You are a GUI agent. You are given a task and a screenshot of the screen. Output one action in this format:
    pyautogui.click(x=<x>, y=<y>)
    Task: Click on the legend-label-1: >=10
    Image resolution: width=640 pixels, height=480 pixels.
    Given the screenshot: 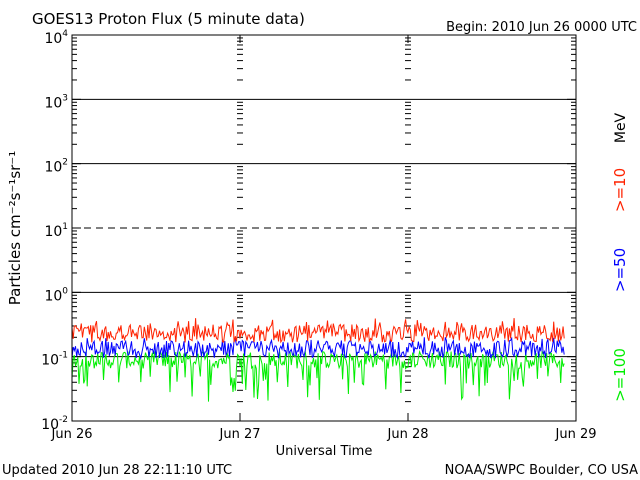 What is the action you would take?
    pyautogui.click(x=620, y=190)
    